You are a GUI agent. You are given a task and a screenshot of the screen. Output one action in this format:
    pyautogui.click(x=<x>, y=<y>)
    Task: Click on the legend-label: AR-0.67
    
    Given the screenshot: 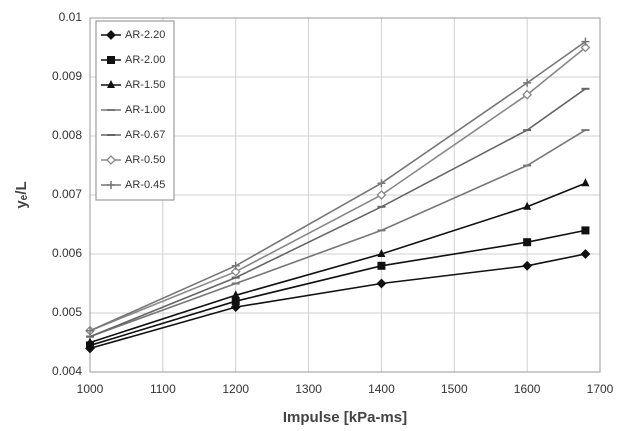 What is the action you would take?
    pyautogui.click(x=145, y=135)
    